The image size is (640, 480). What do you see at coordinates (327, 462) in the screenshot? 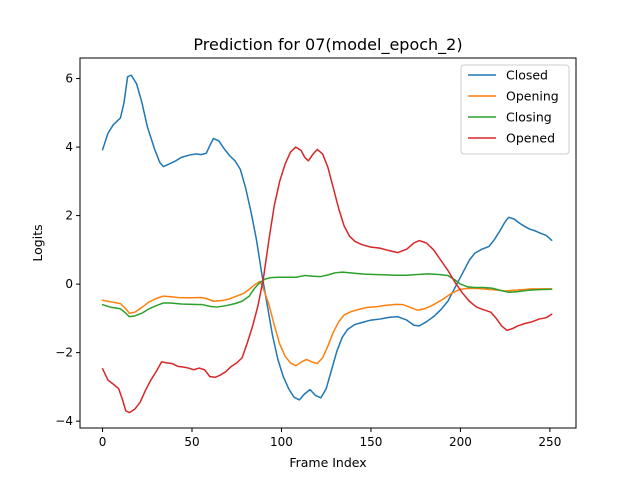
I see `x-axis-label: Frame Index` at bounding box center [327, 462].